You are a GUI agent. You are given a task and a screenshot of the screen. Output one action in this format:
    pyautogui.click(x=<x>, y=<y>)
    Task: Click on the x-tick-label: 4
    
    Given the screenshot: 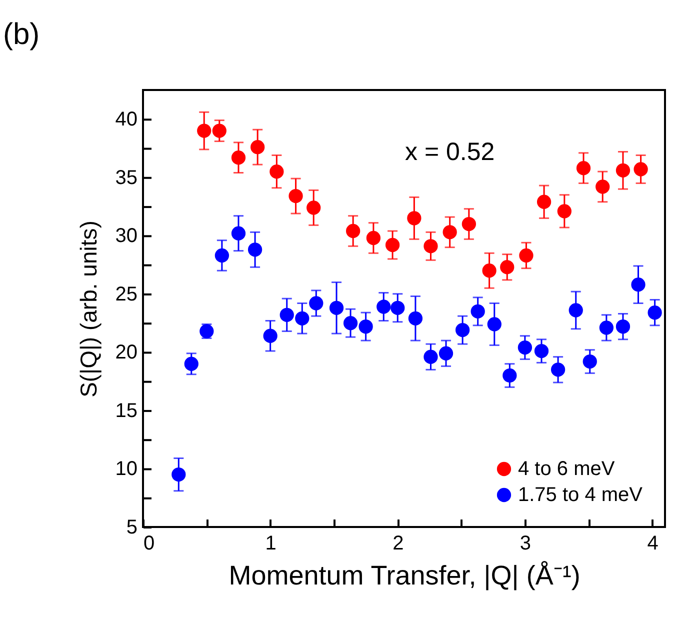 What is the action you would take?
    pyautogui.click(x=652, y=543)
    